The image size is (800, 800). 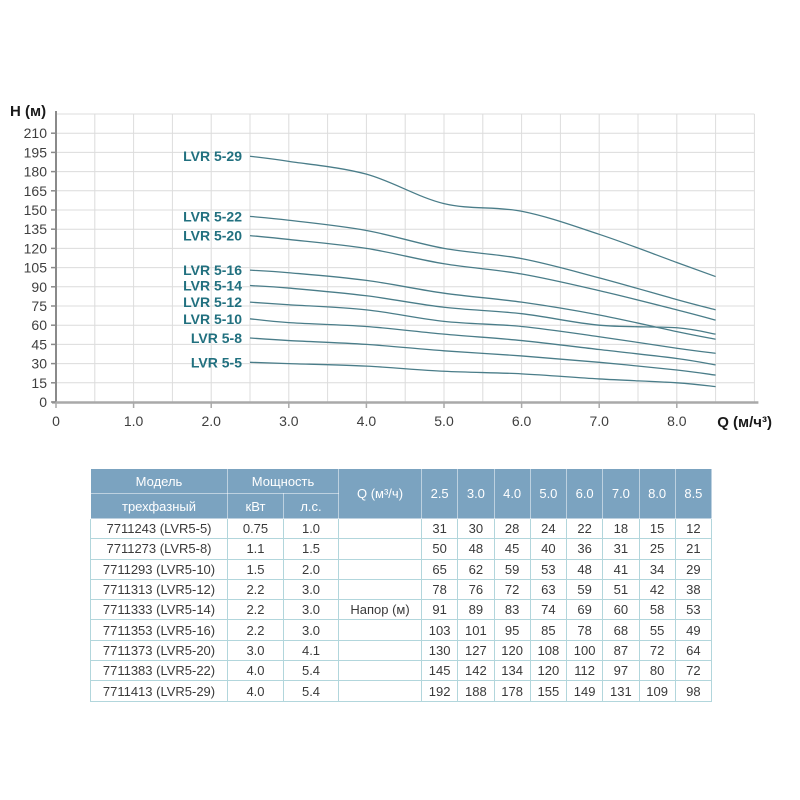 What do you see at coordinates (693, 549) in the screenshot?
I see `value-cell: 21` at bounding box center [693, 549].